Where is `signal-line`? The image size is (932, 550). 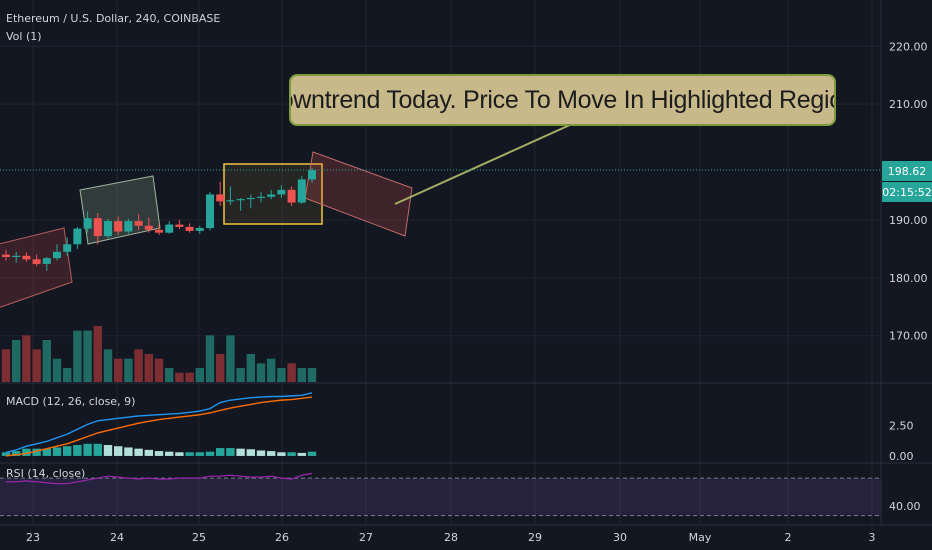 signal-line is located at coordinates (159, 426).